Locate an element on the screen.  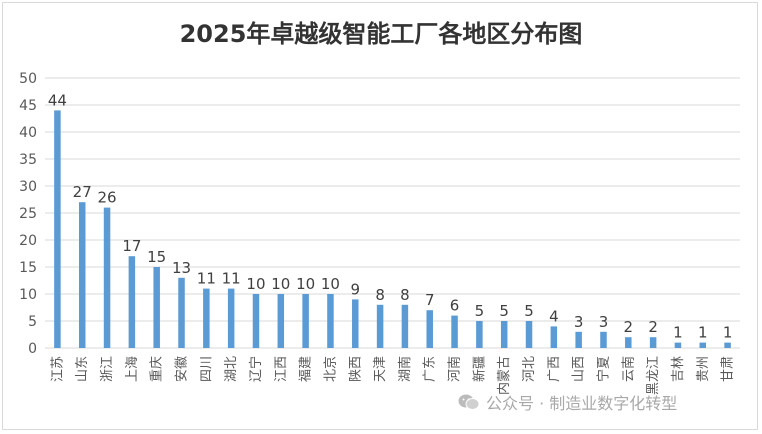
x-tick-label: 广东 is located at coordinates (430, 369).